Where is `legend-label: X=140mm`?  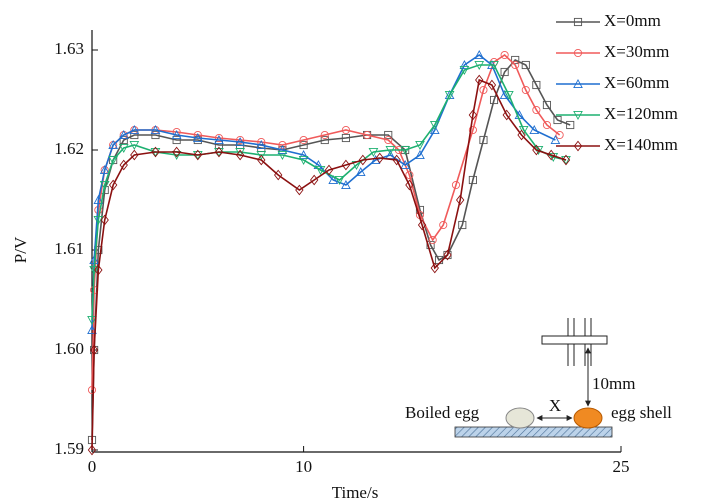
legend-label: X=140mm is located at coordinates (641, 144).